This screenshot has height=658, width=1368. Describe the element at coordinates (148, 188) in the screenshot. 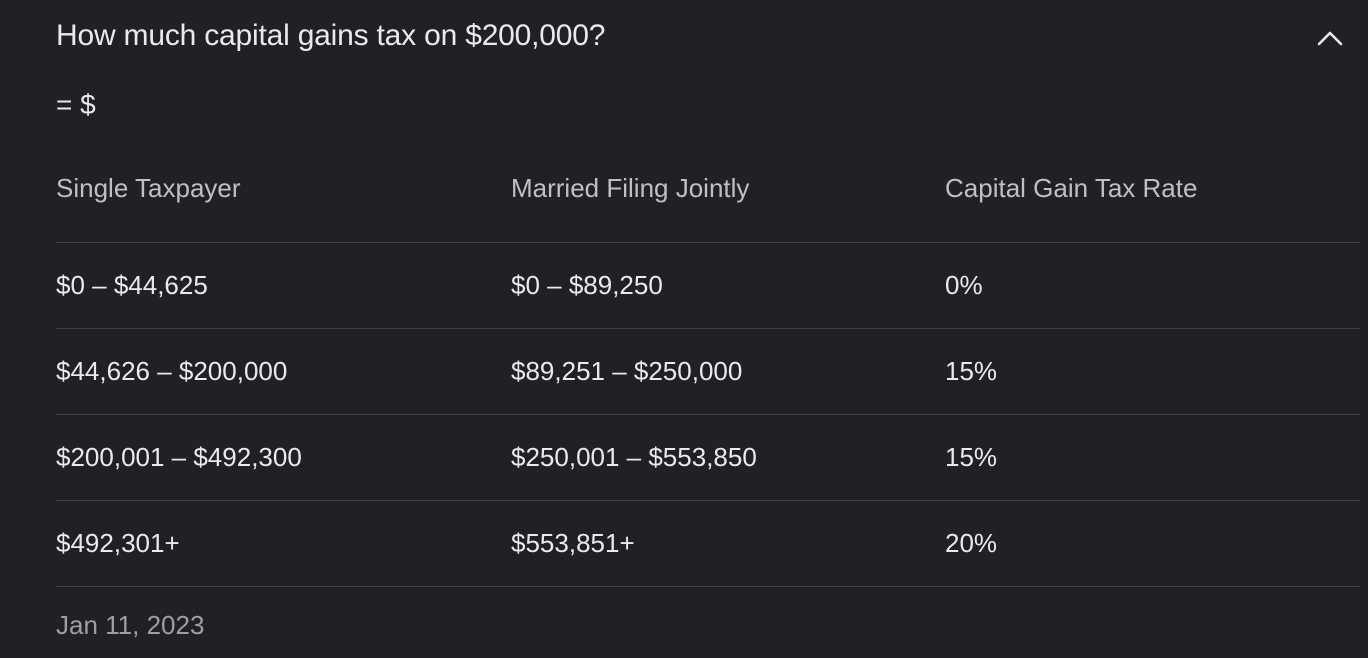

I see `header-single-taxpayer: Single Taxpayer` at that location.